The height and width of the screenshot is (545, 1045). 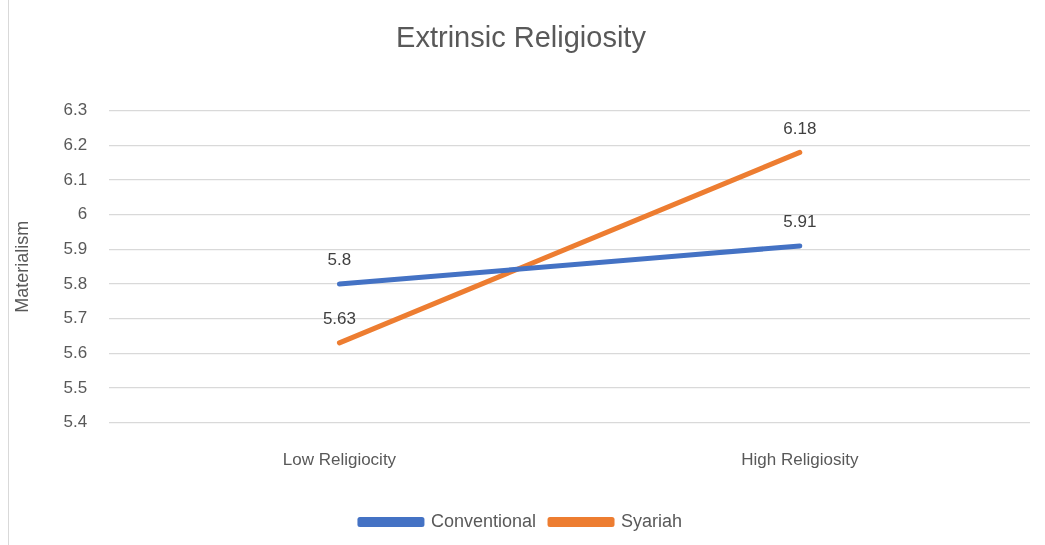 What do you see at coordinates (339, 460) in the screenshot?
I see `x-tick-label: Low Religiocity` at bounding box center [339, 460].